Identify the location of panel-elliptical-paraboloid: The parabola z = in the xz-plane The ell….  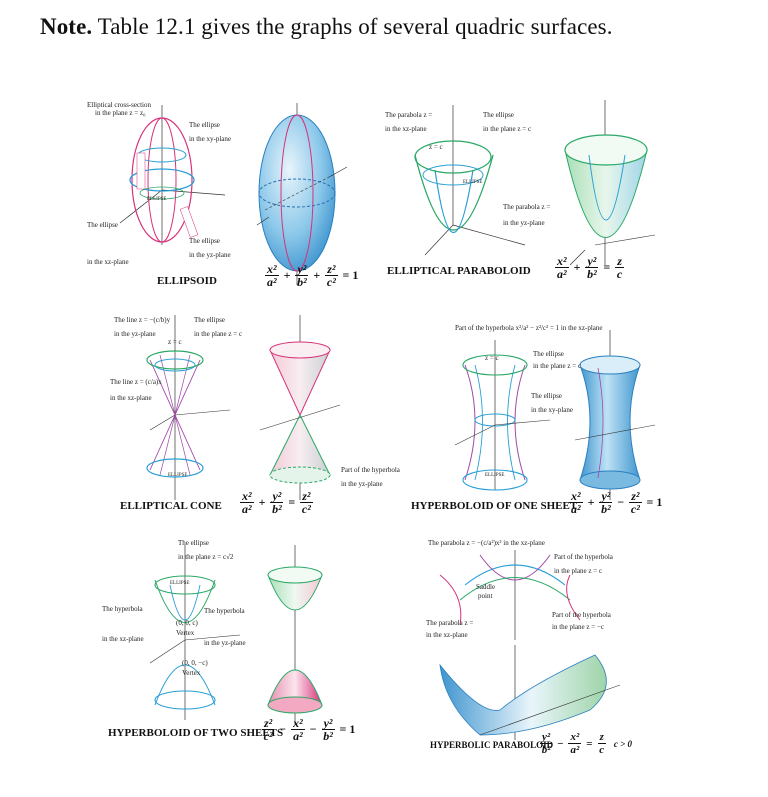
(525, 195).